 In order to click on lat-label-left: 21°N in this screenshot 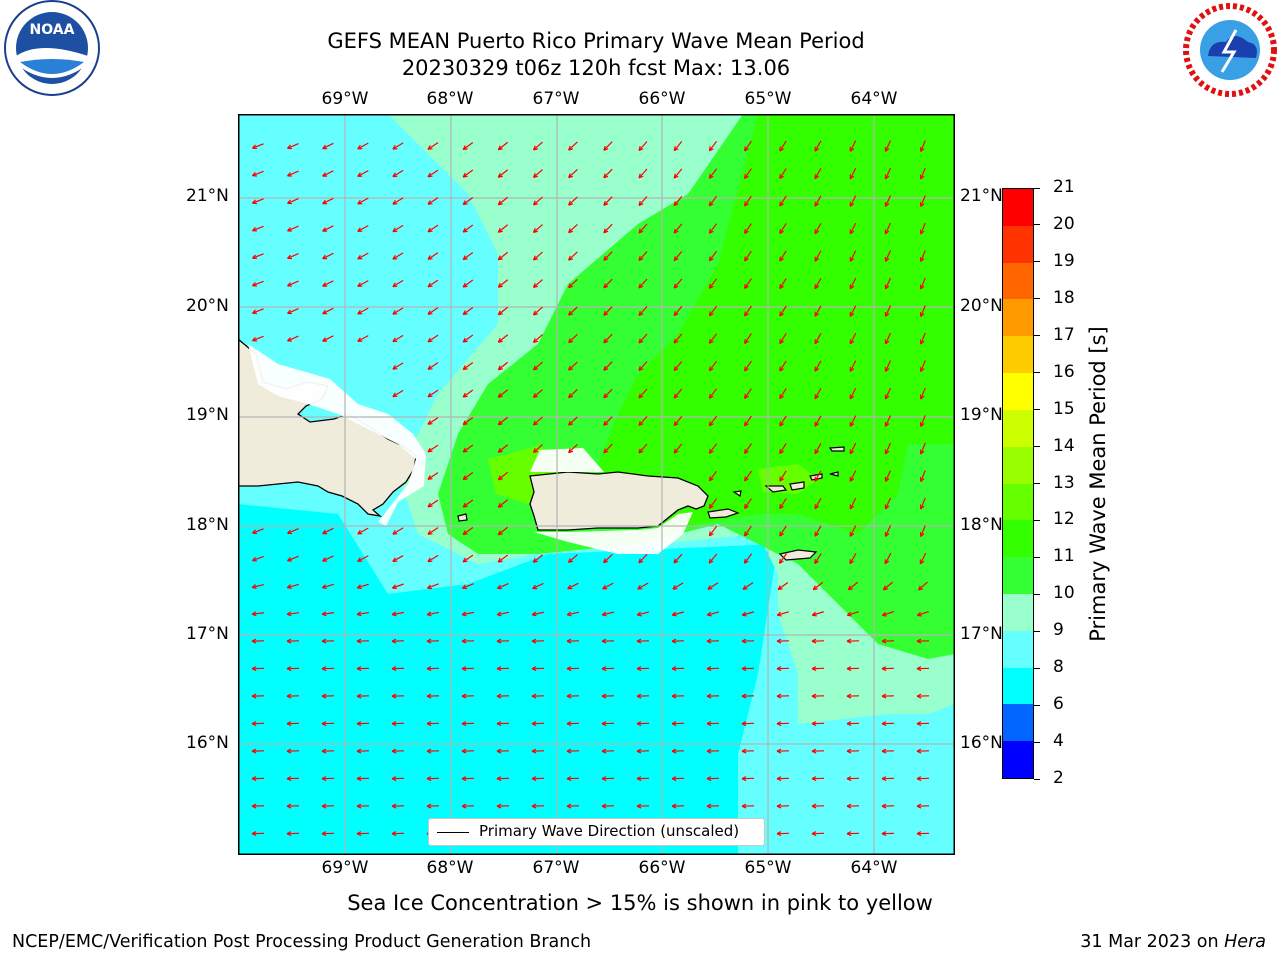, I will do `click(207, 196)`.